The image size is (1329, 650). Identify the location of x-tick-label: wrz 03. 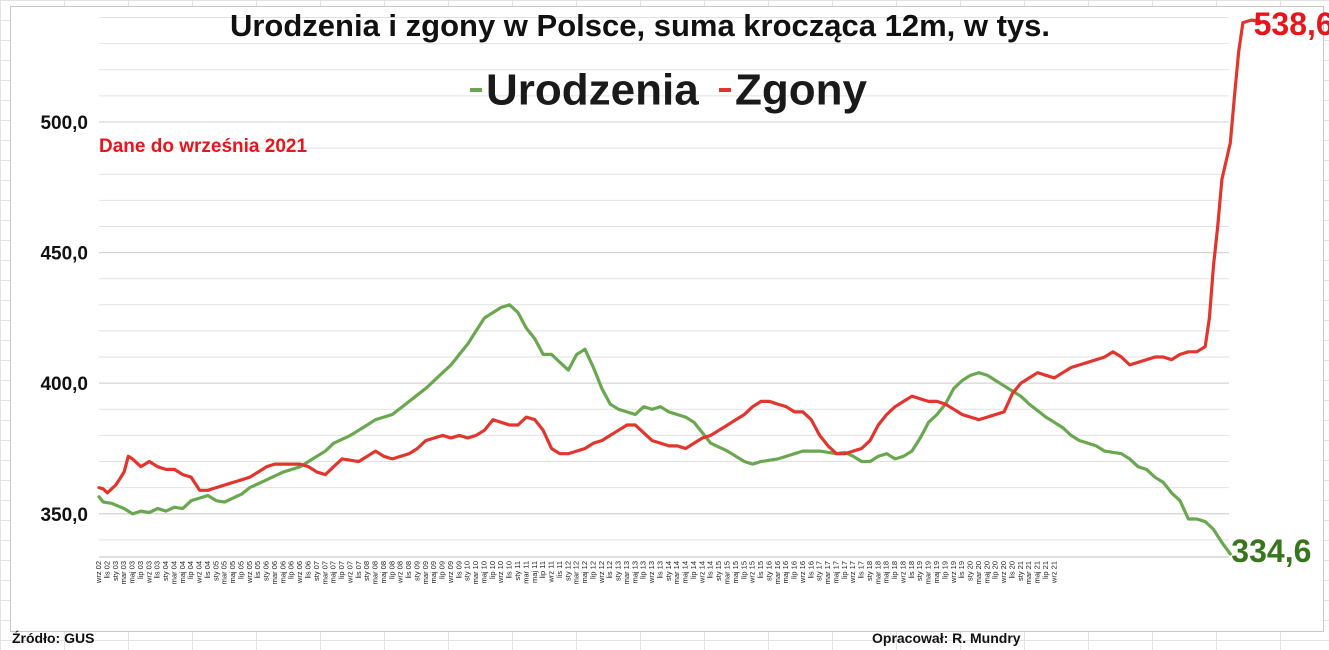
(148, 572).